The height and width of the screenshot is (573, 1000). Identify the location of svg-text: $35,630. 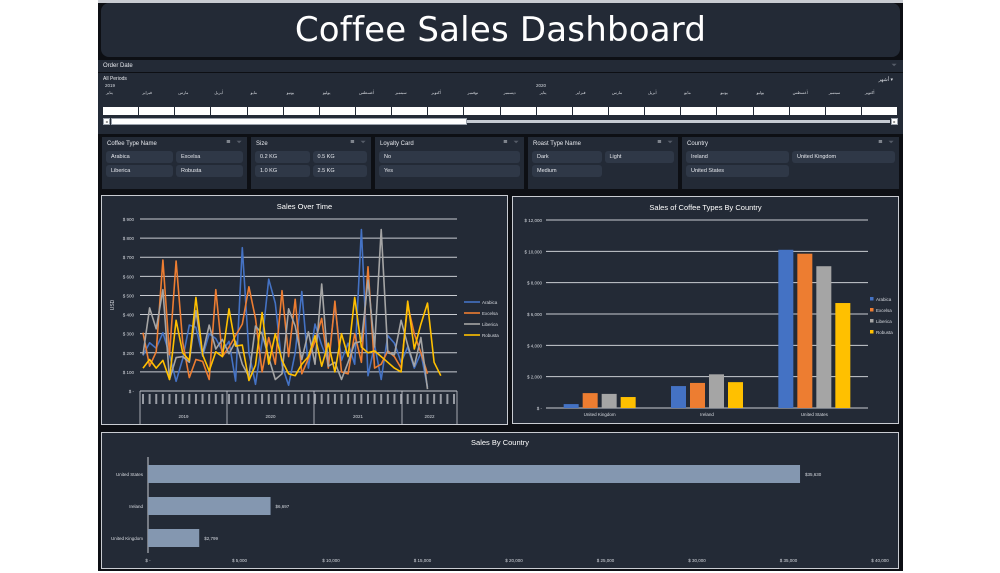
(813, 474).